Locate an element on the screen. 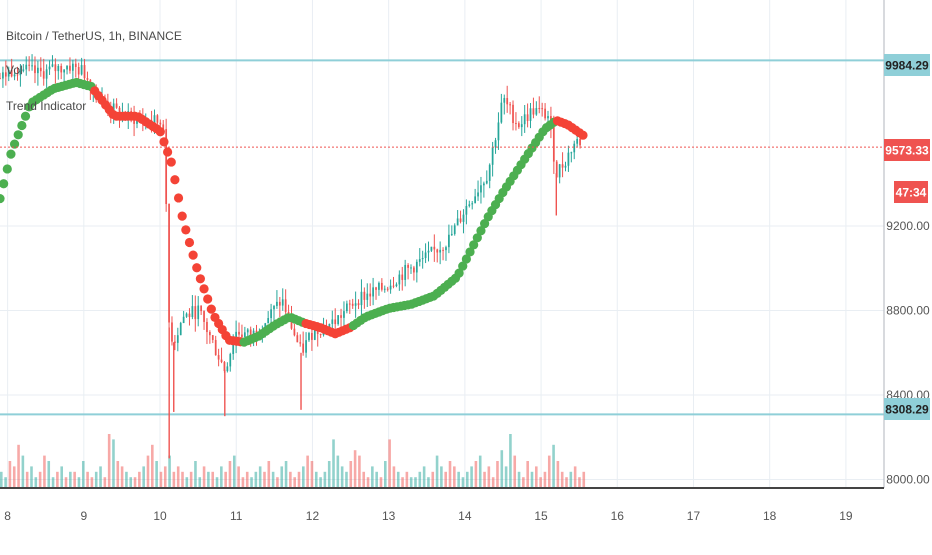 This screenshot has height=555, width=932. x-axis: 8 9 10 11 12 13 14 15 16 17 18 19 is located at coordinates (428, 516).